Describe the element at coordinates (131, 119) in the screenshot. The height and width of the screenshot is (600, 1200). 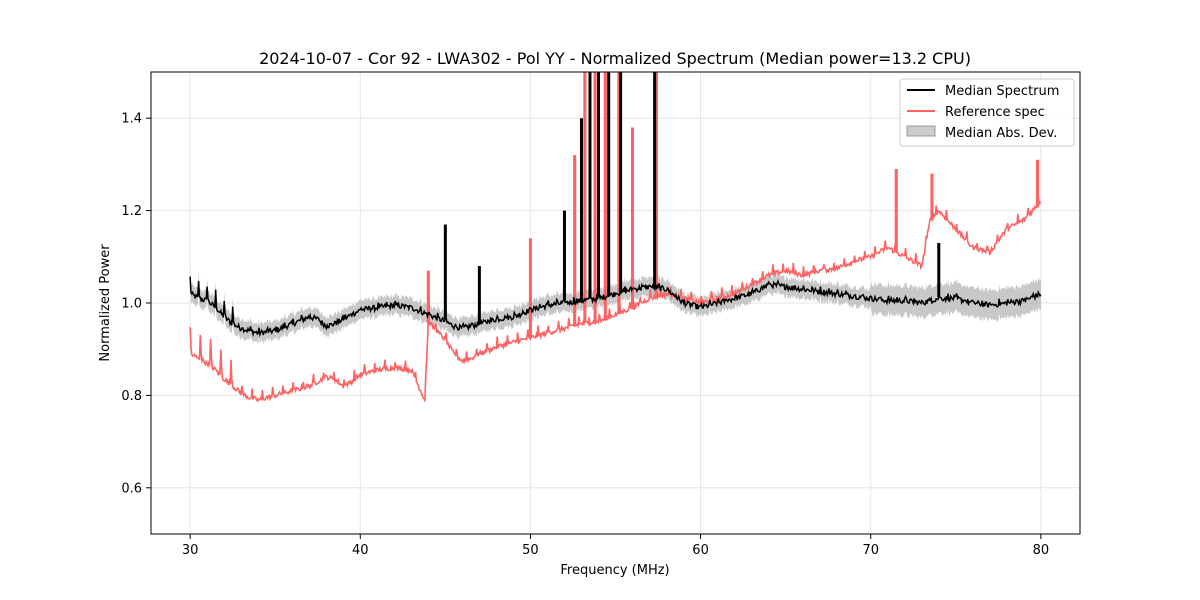
I see `y-tick-label: 1.4` at that location.